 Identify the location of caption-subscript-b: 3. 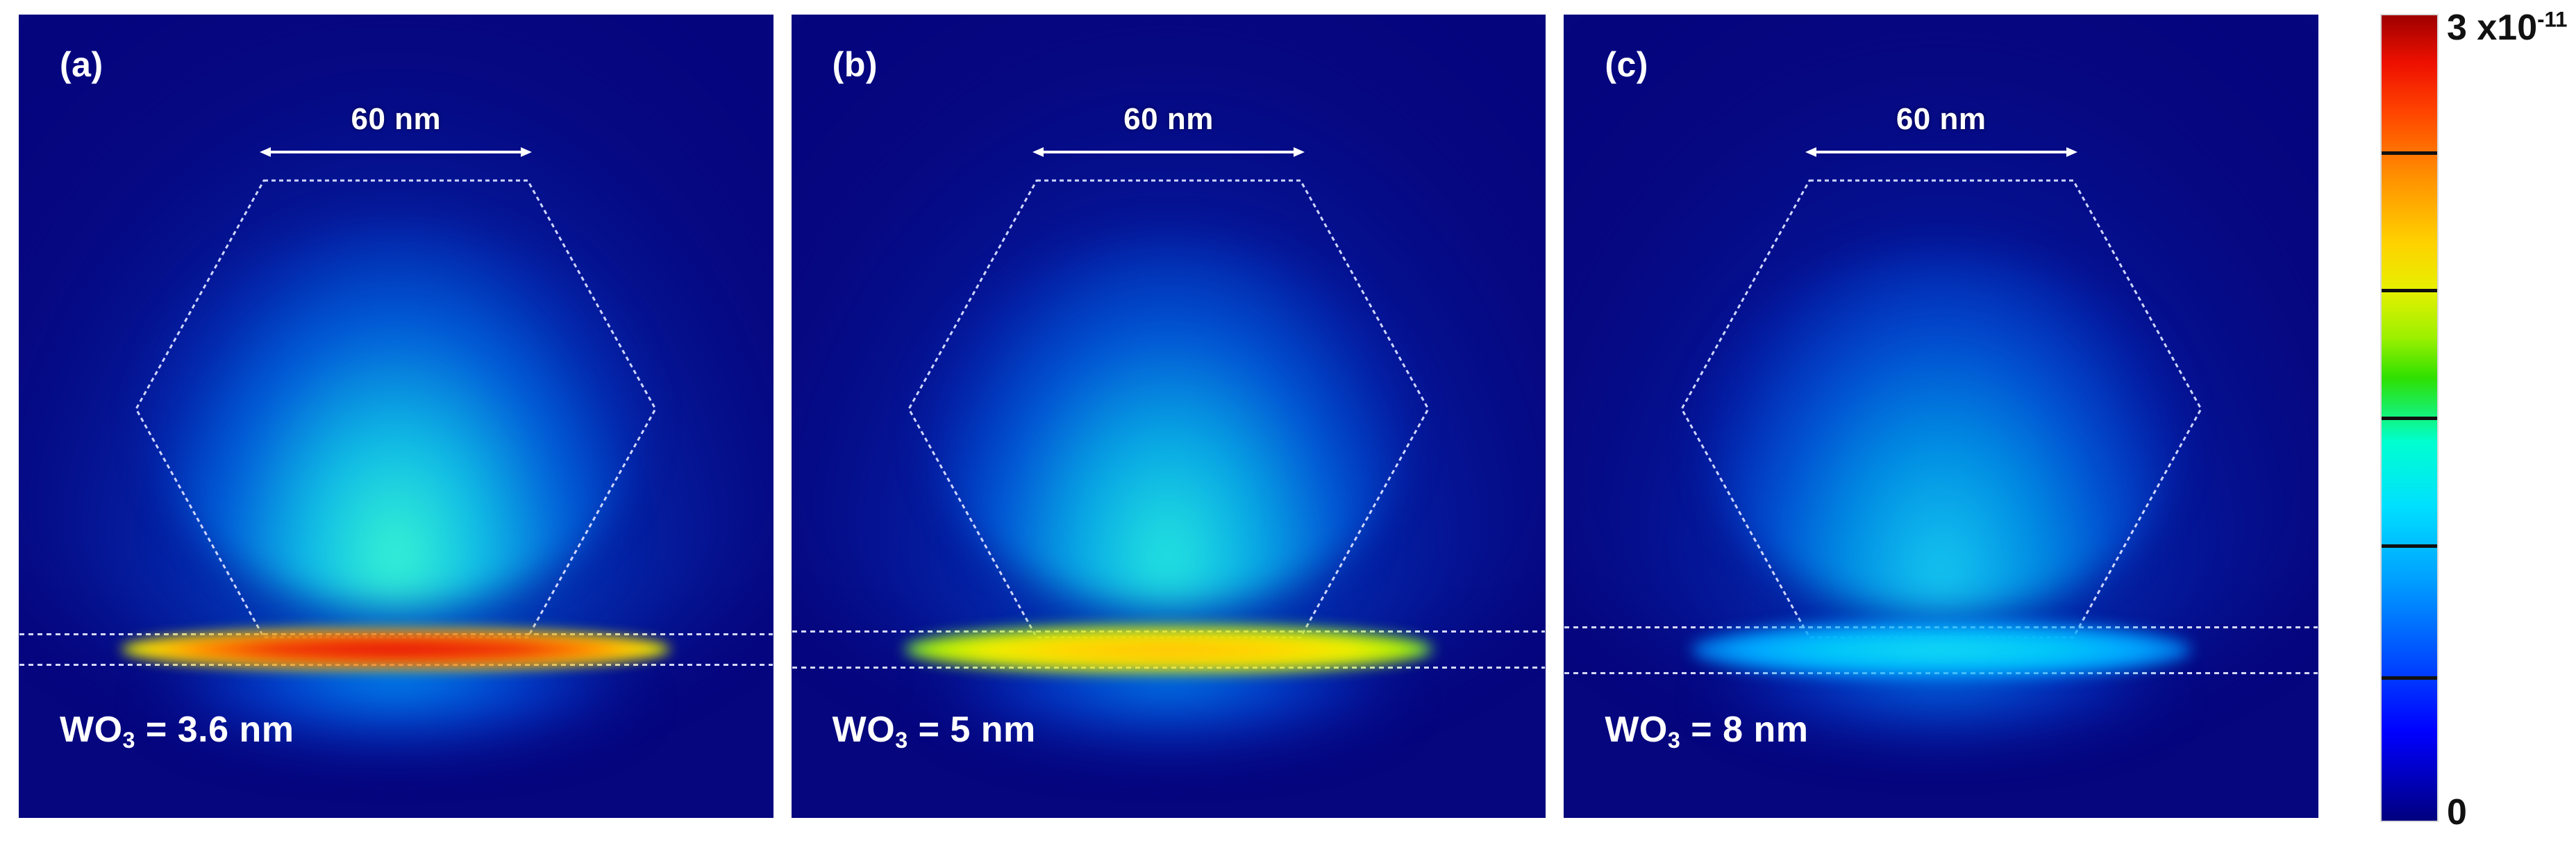
(902, 740).